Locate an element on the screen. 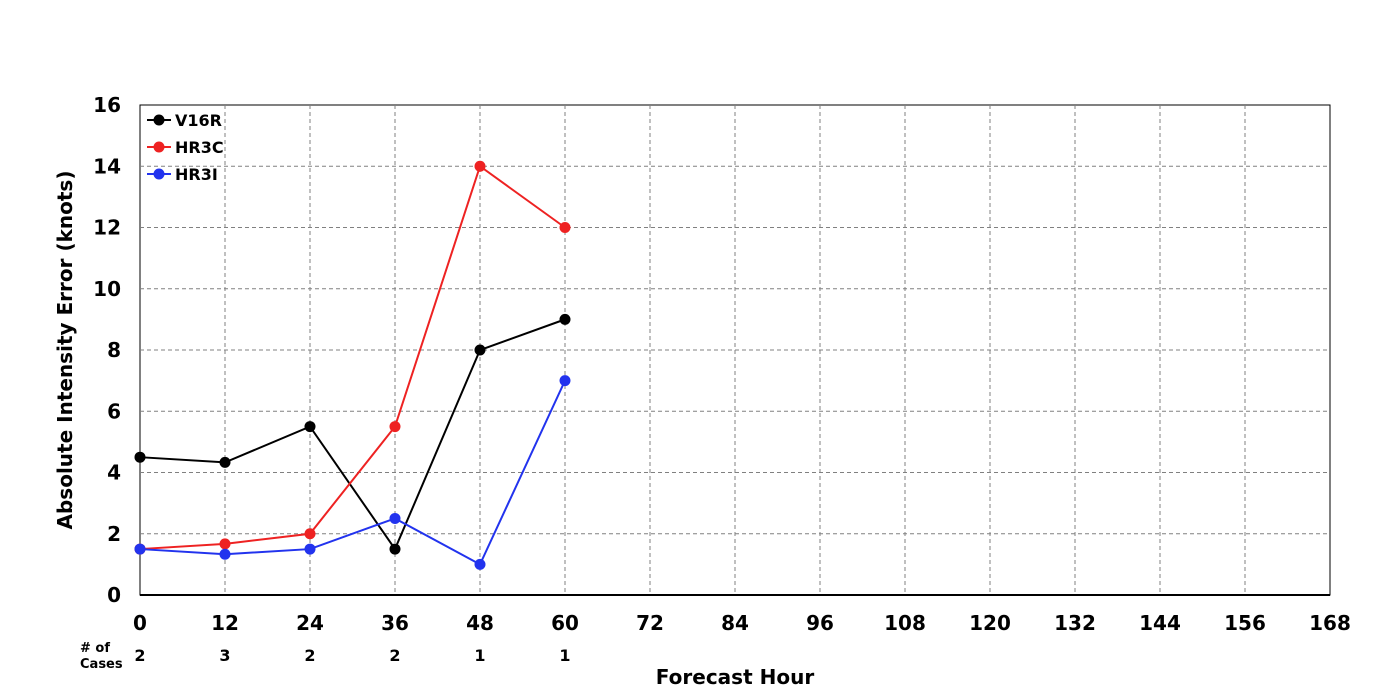 The image size is (1400, 700). legend-marker-v16r is located at coordinates (159, 120).